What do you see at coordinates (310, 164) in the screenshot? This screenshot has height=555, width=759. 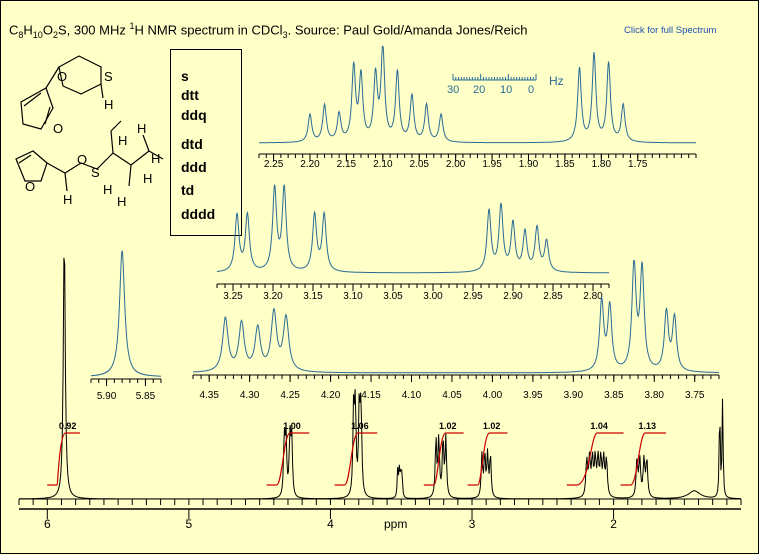 I see `inset-1-tick-label: 2.20` at bounding box center [310, 164].